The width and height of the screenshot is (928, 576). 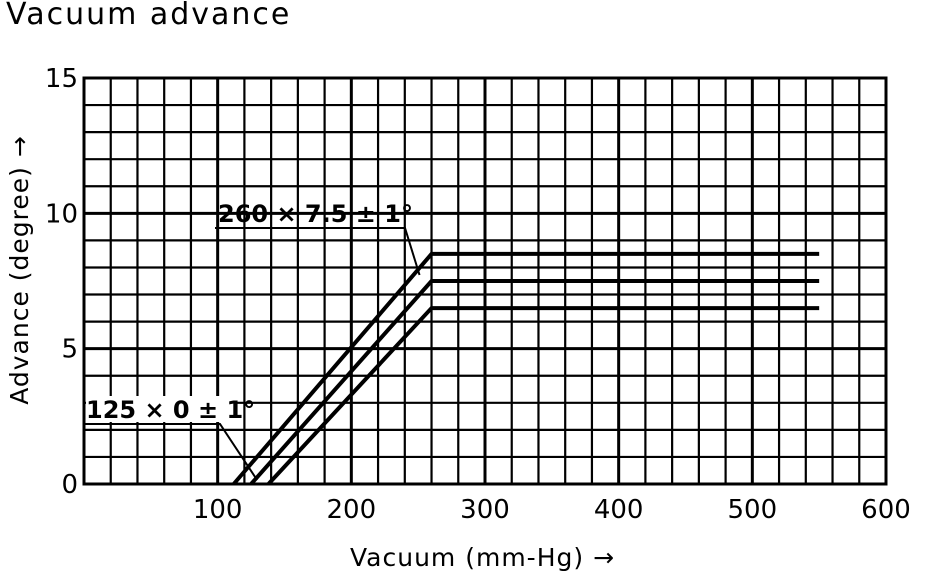 What do you see at coordinates (352, 510) in the screenshot?
I see `x-tick-label: 200` at bounding box center [352, 510].